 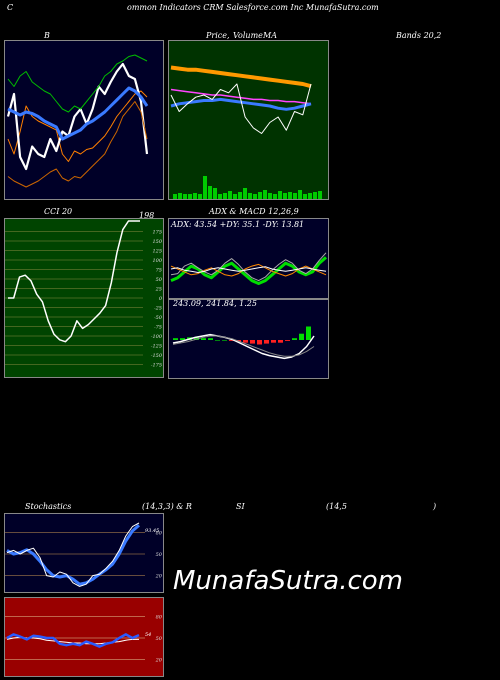 What do you see at coordinates (158, 290) in the screenshot?
I see `cci-tick-label: 25` at bounding box center [158, 290].